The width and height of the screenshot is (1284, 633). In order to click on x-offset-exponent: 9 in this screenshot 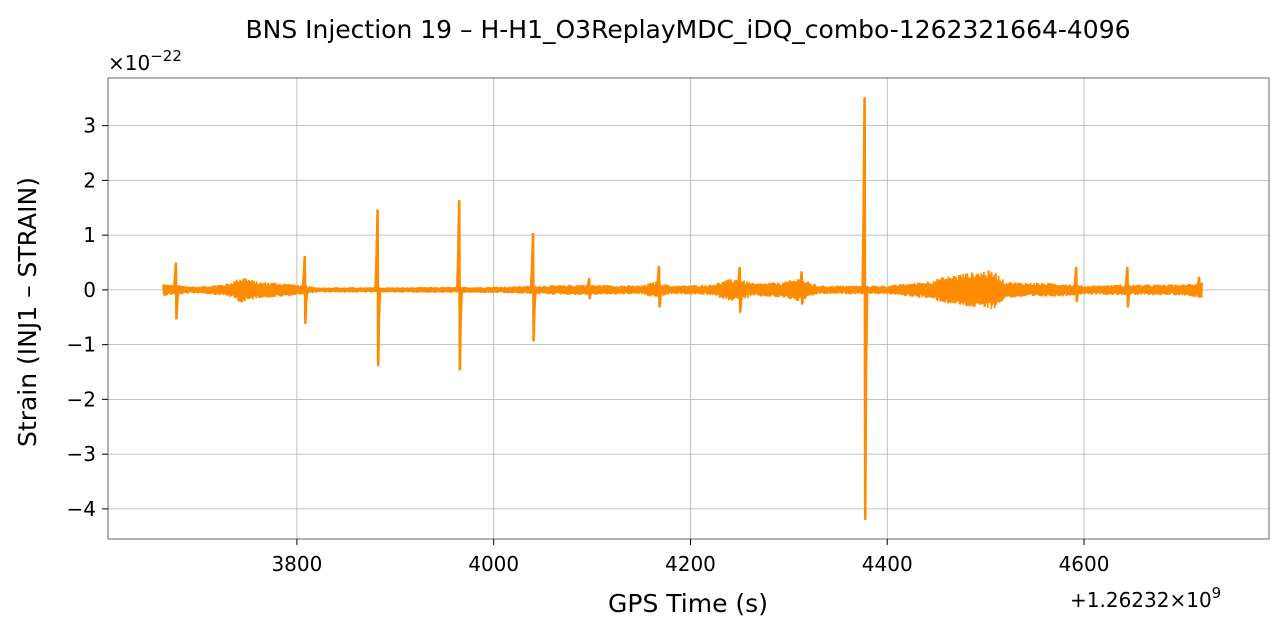, I will do `click(1217, 593)`.